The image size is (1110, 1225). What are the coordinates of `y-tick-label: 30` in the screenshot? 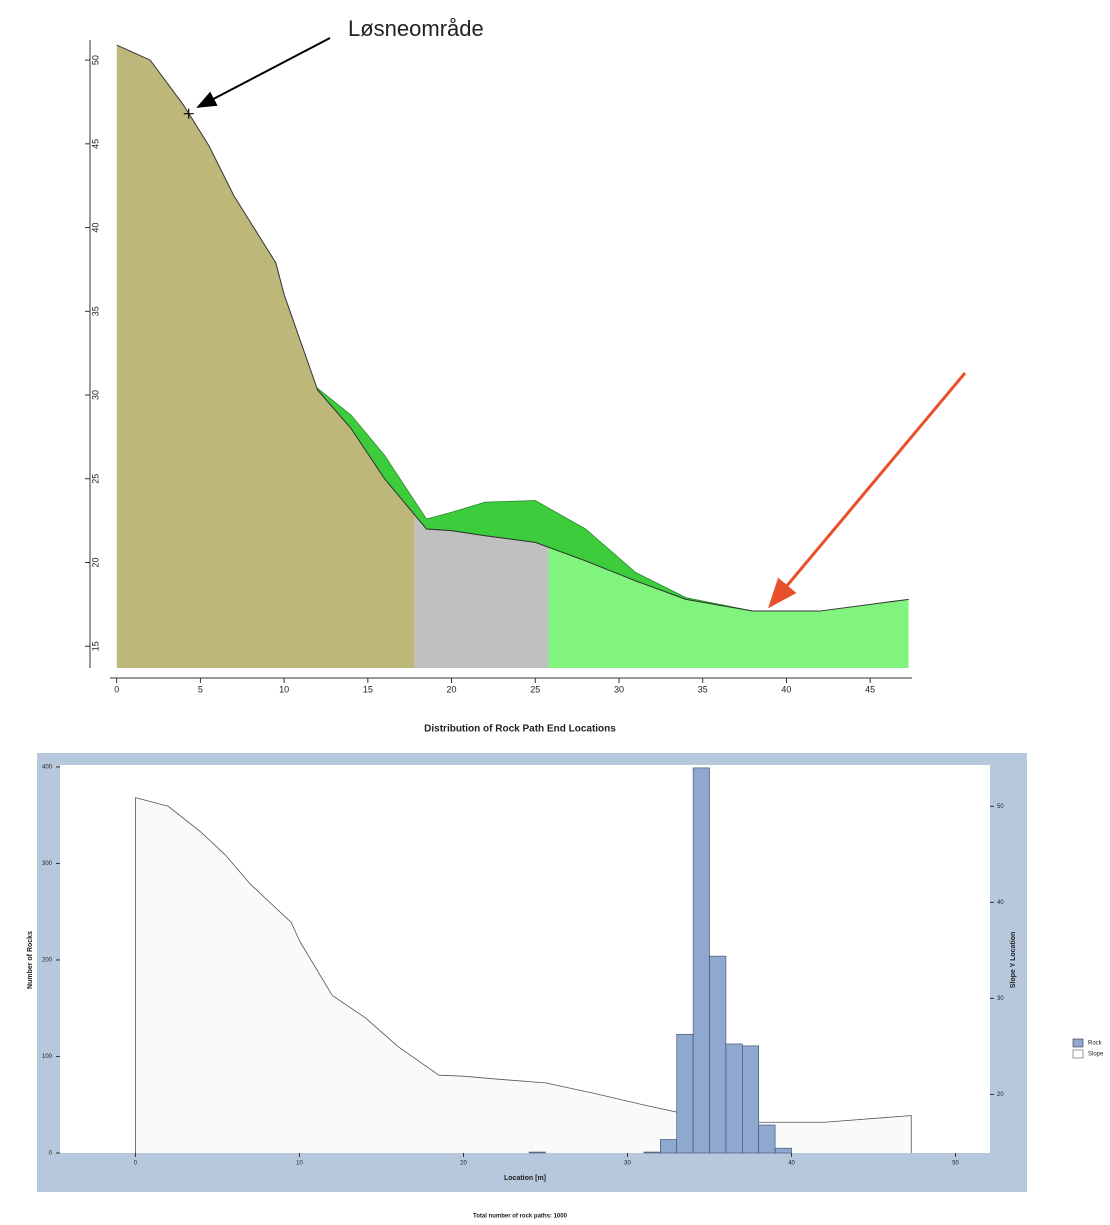 It's located at (95, 395).